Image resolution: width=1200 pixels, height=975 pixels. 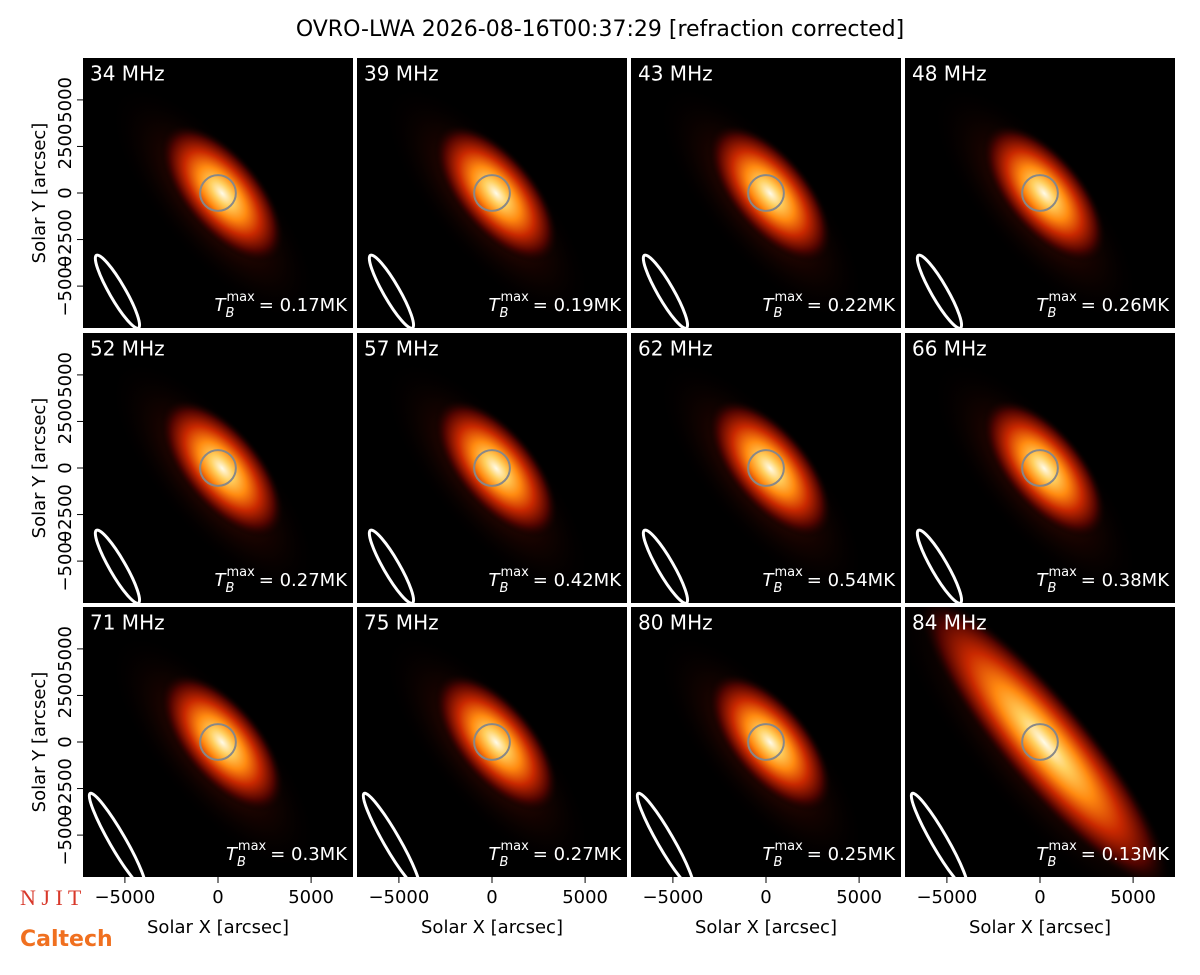 What do you see at coordinates (577, 580) in the screenshot?
I see `value-text: = 0.42MK` at bounding box center [577, 580].